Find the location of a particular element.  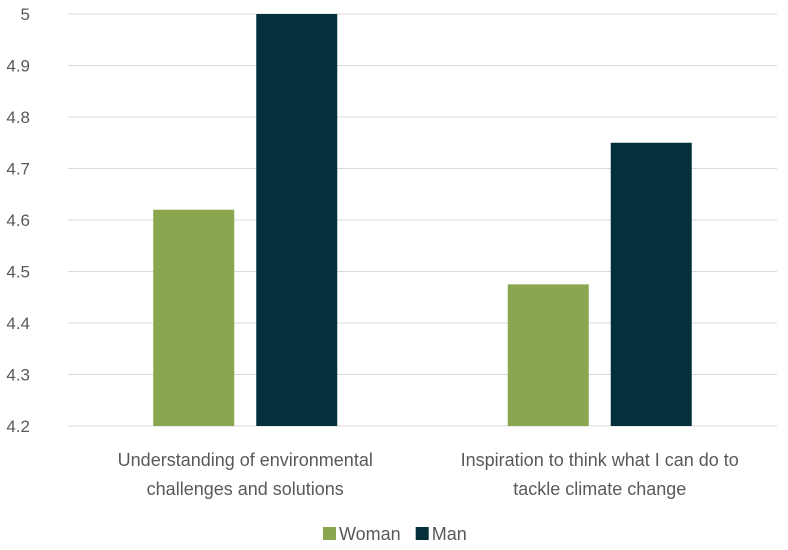

y-tick-label: 4.9 is located at coordinates (18, 66).